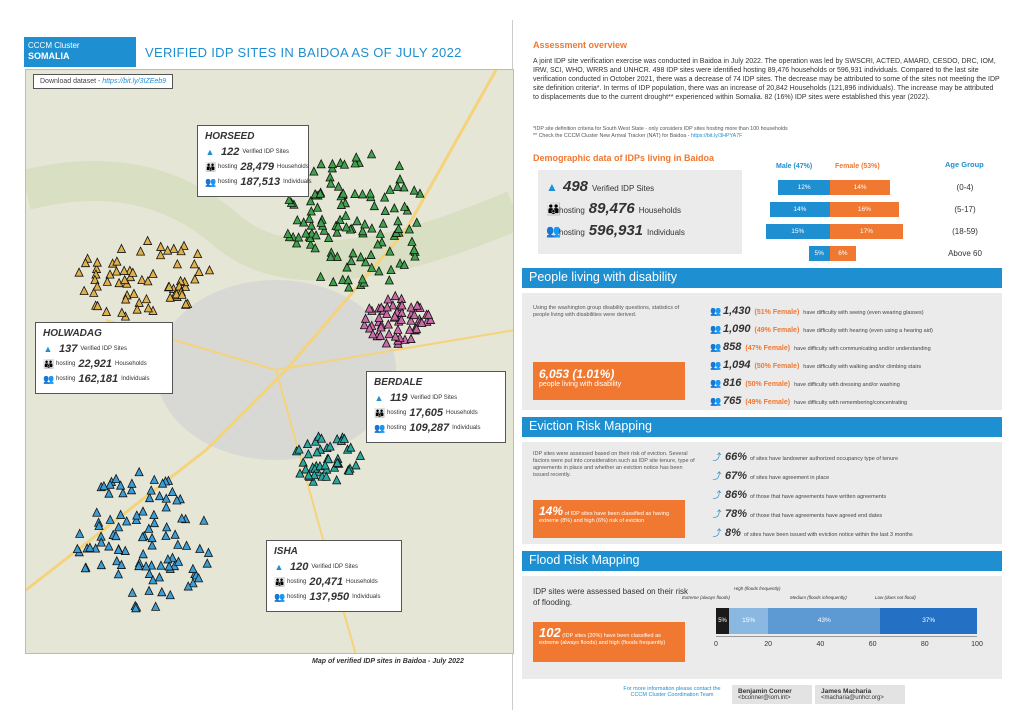 The image size is (1024, 724). Describe the element at coordinates (852, 698) in the screenshot. I see `contact-email: <macharia@unhcr.org>` at that location.